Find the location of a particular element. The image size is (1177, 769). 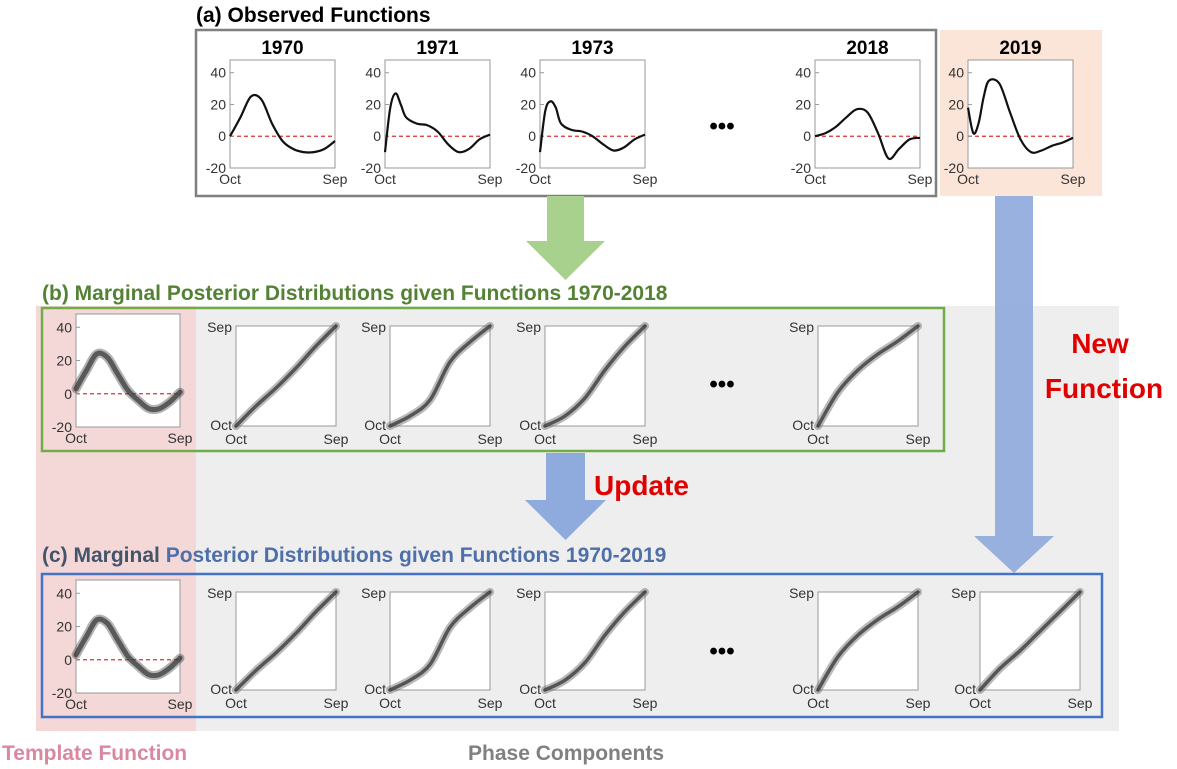

phase-c-2019-ytick-top: Sep is located at coordinates (963, 593).